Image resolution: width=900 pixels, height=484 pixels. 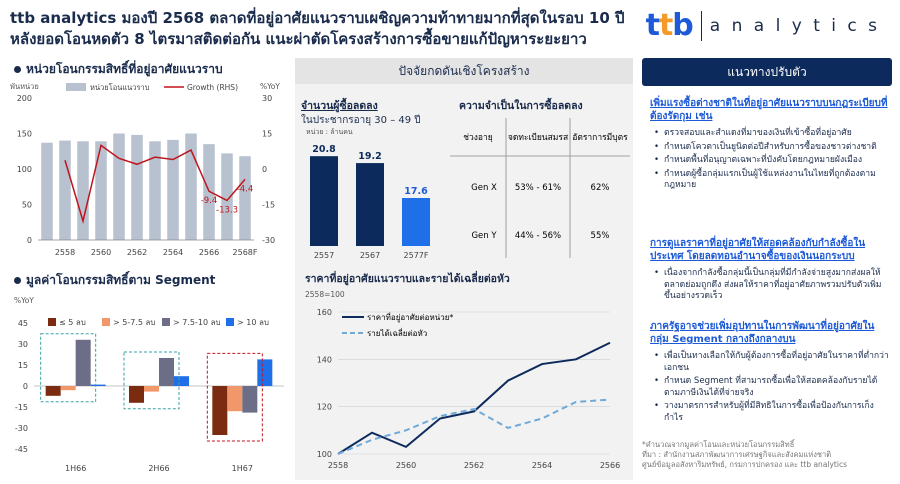 What do you see at coordinates (267, 98) in the screenshot?
I see `y2-tick-label: 30` at bounding box center [267, 98].